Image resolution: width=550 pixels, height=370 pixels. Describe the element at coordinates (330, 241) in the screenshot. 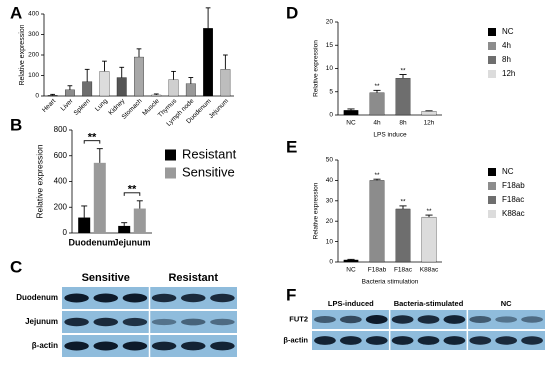

I see `y-tick-label: 10` at that location.